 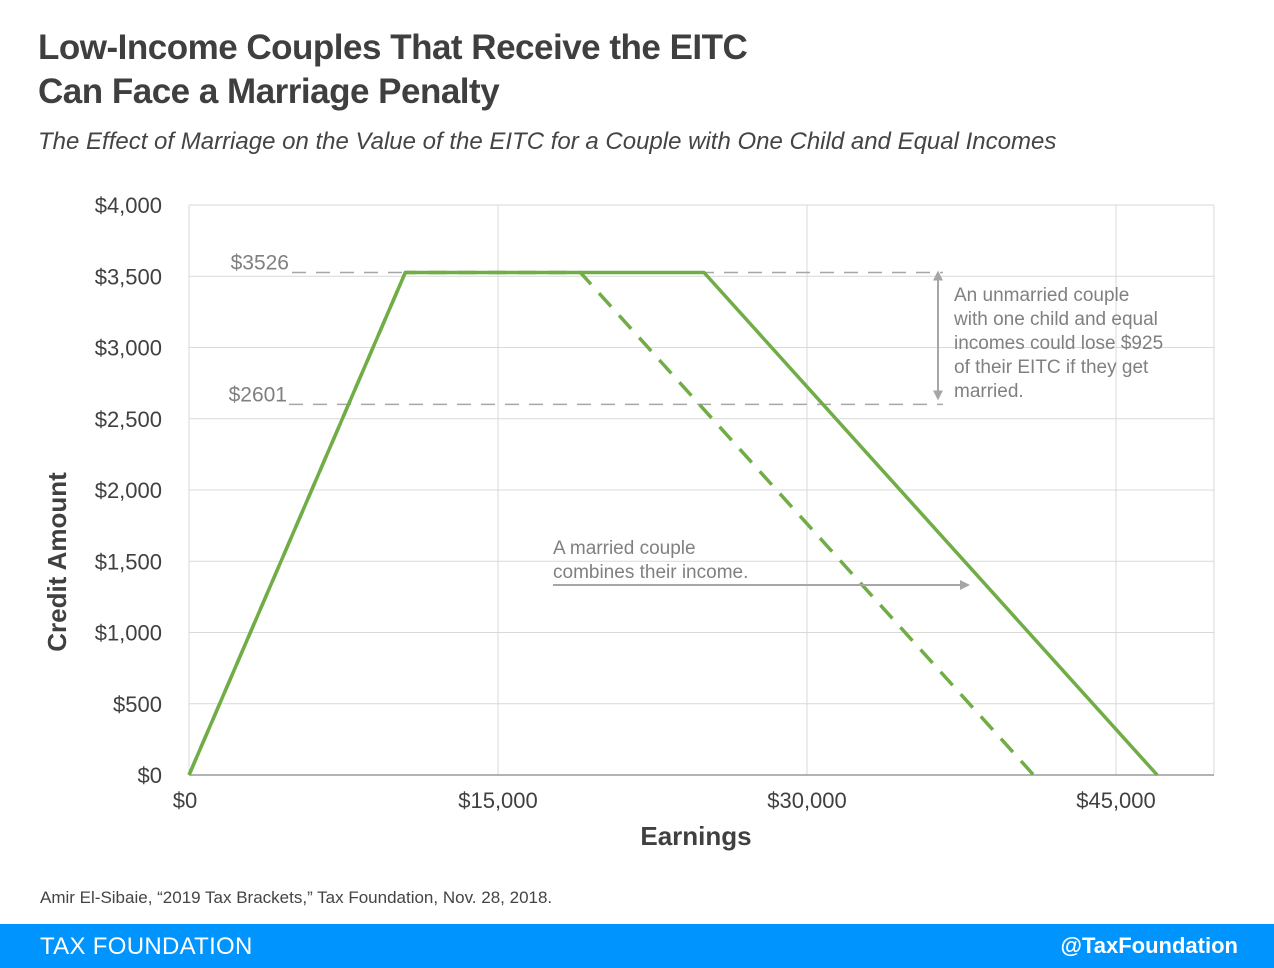 What do you see at coordinates (128, 633) in the screenshot?
I see `y-tick-label: $1,000` at bounding box center [128, 633].